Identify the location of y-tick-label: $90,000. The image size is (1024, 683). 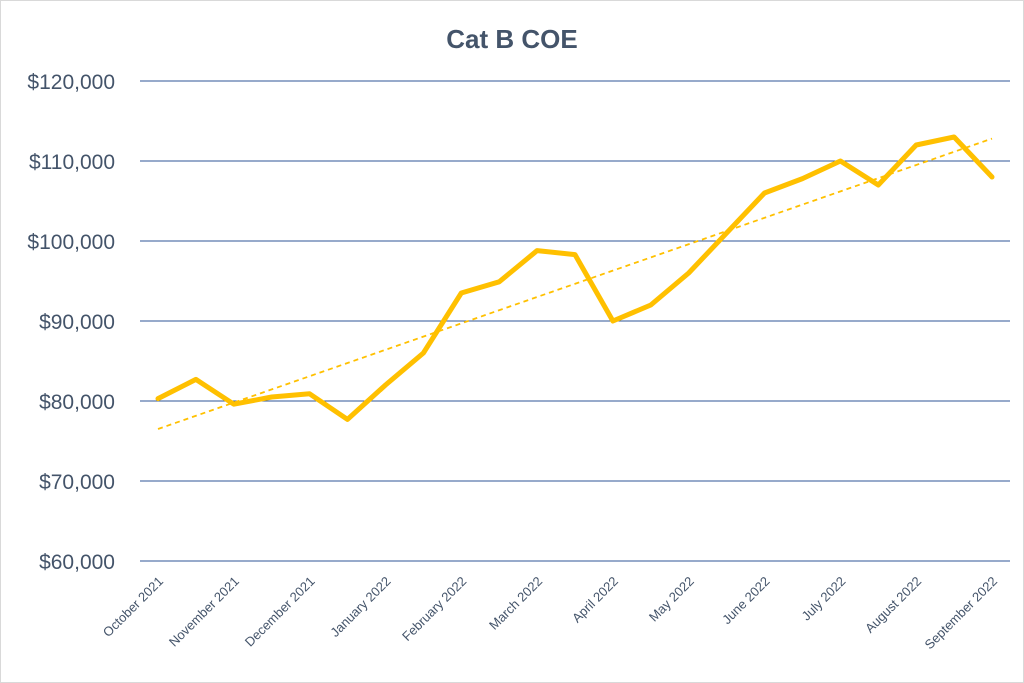
(77, 322).